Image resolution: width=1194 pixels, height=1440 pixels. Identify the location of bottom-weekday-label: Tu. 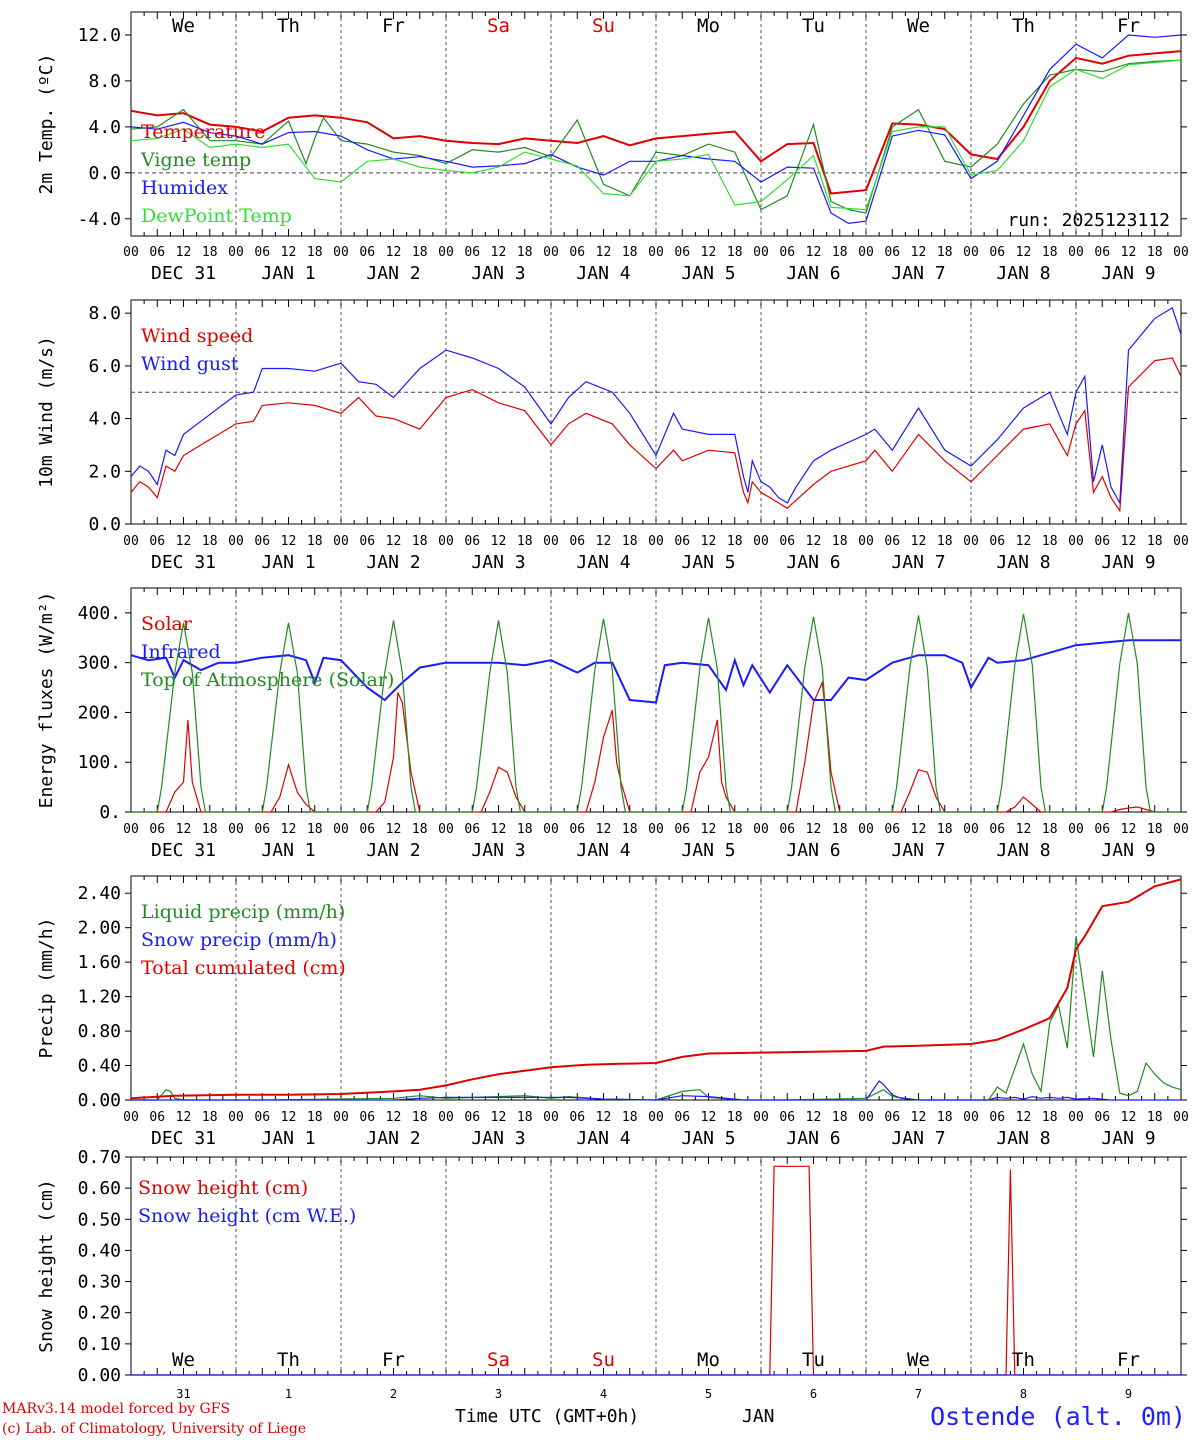
(813, 1360).